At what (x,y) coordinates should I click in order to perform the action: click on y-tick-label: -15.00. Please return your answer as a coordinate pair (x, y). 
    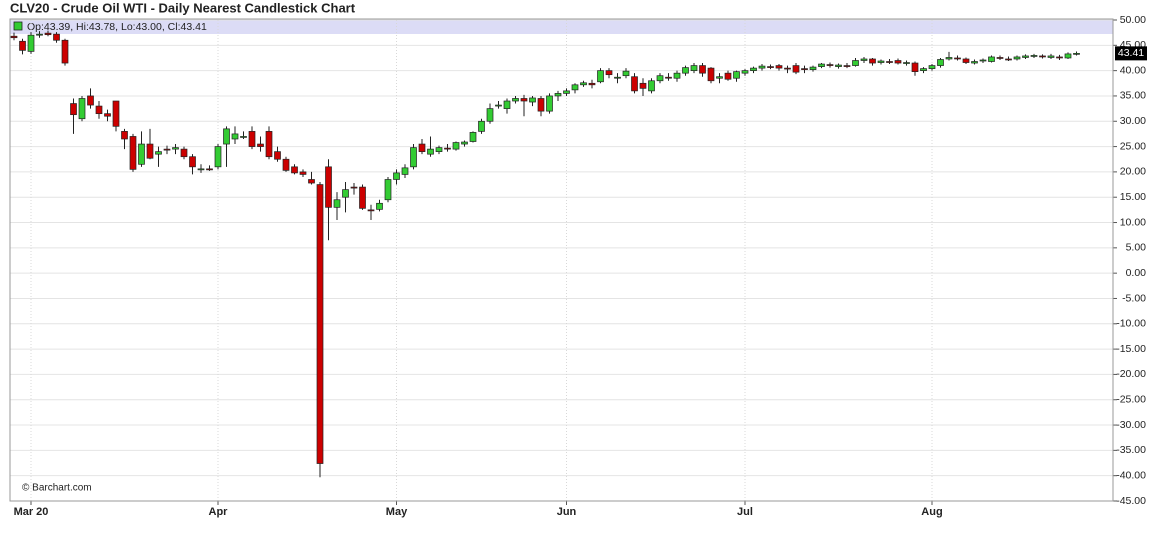
    Looking at the image, I should click on (1131, 349).